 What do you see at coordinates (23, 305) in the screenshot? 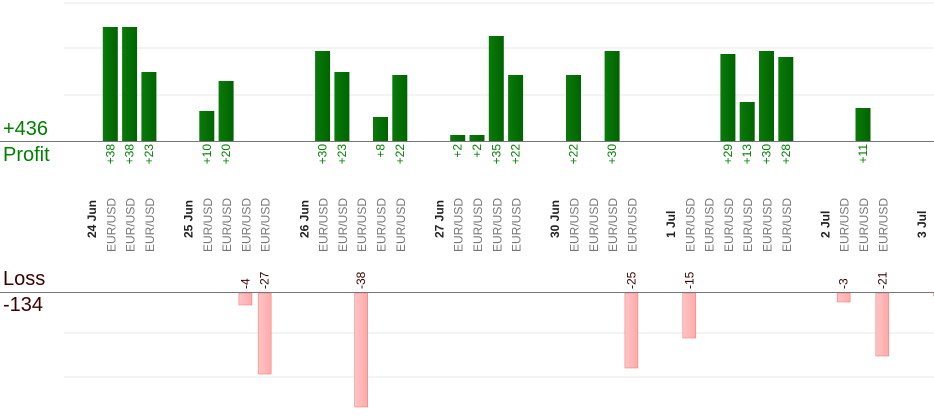
I see `loss-total: -134` at bounding box center [23, 305].